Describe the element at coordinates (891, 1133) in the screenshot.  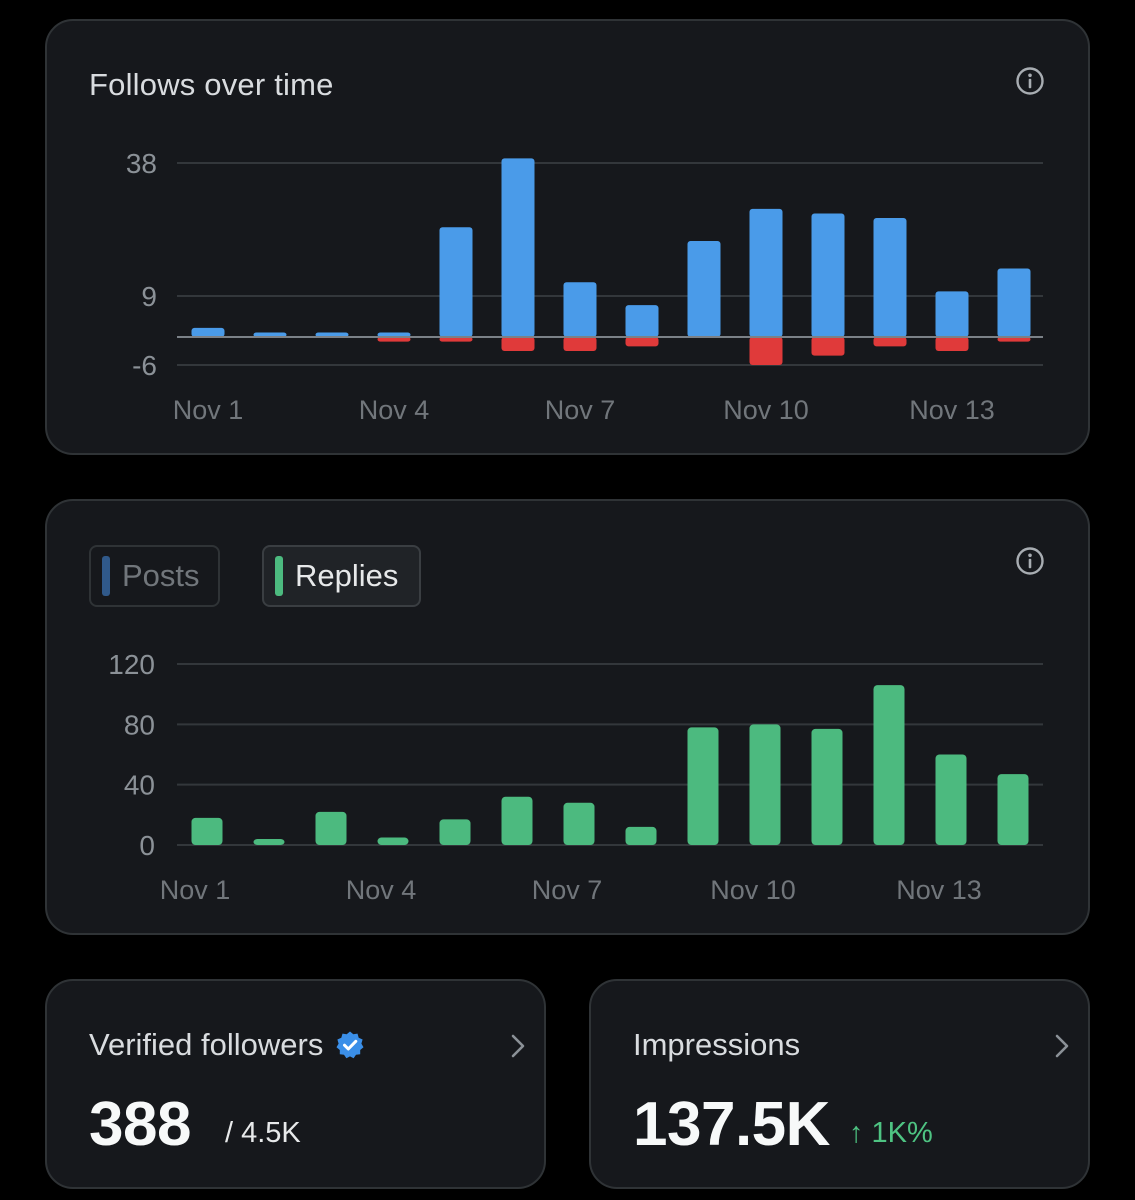
I see `impressions-change: ↑ 1K%` at that location.